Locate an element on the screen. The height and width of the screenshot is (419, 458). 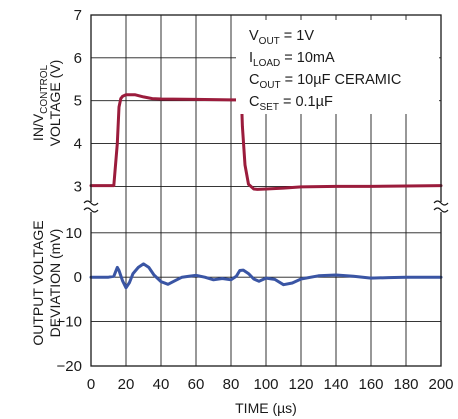
annotation-subscript: LOAD is located at coordinates (266, 63).